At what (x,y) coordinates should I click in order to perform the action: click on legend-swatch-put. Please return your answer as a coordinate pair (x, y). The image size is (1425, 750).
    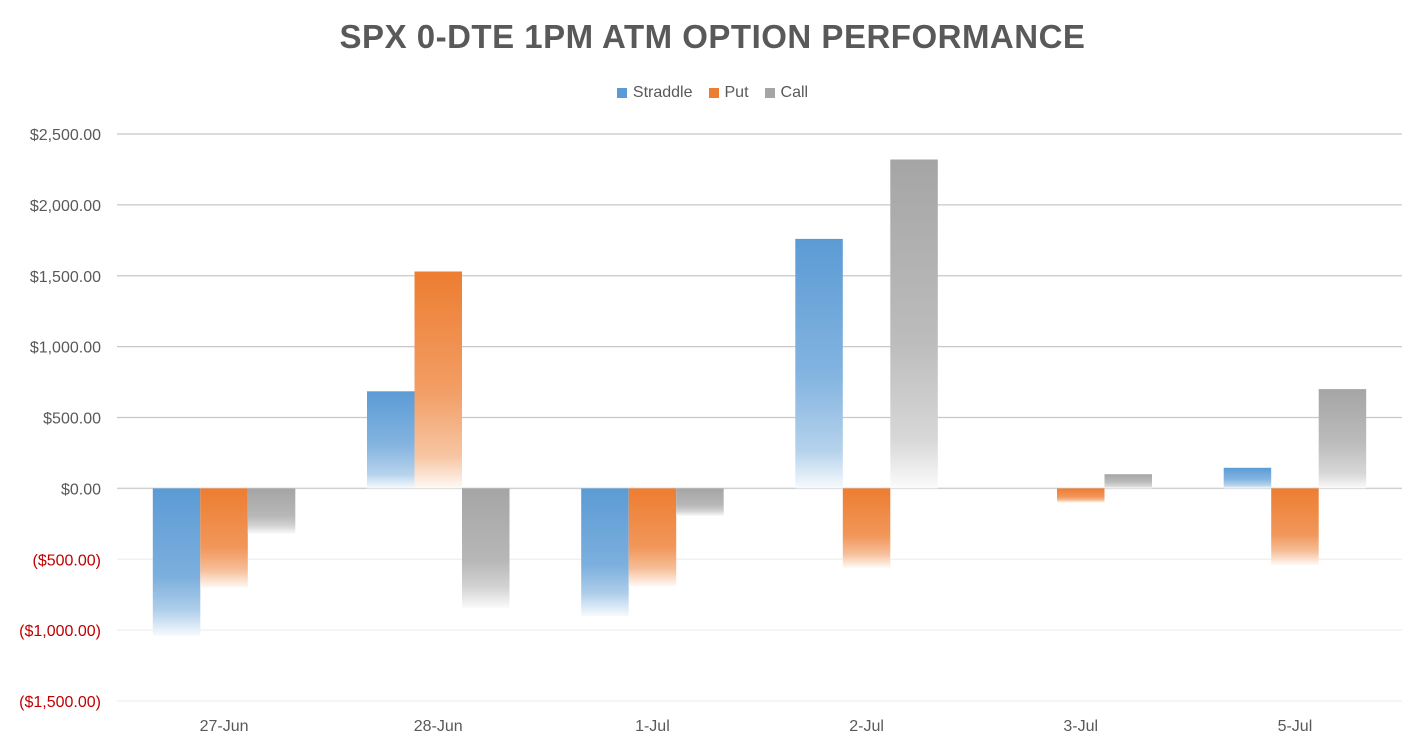
    Looking at the image, I should click on (713, 93).